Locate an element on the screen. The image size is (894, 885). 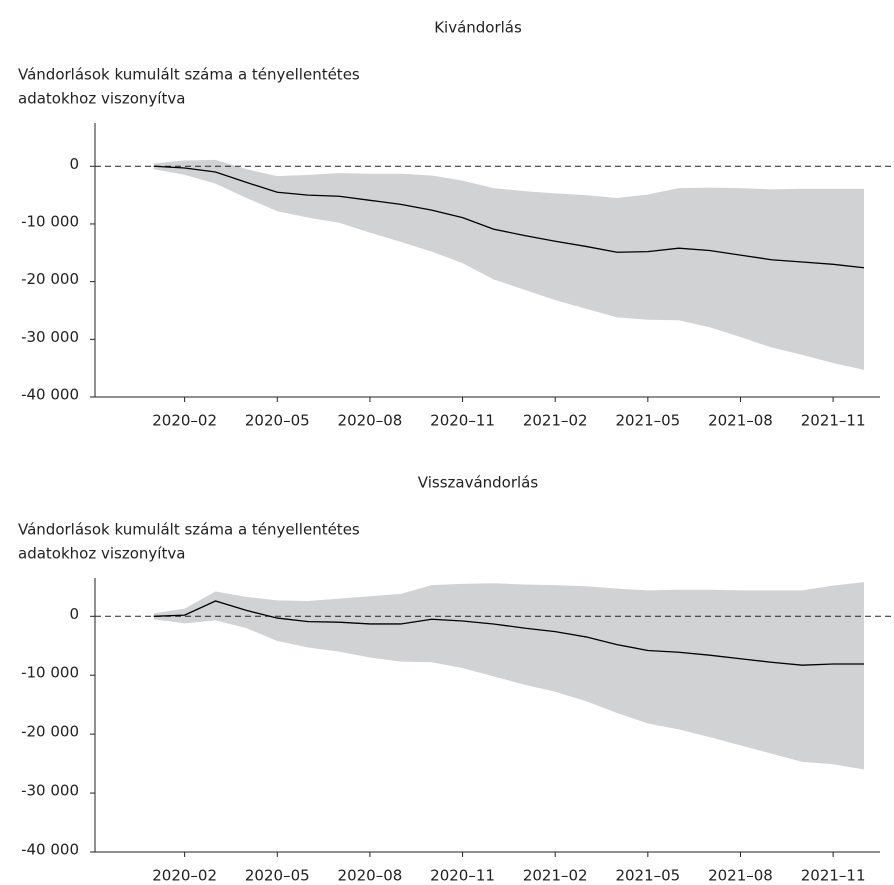
chart-title: Visszavándorlás is located at coordinates (478, 483).